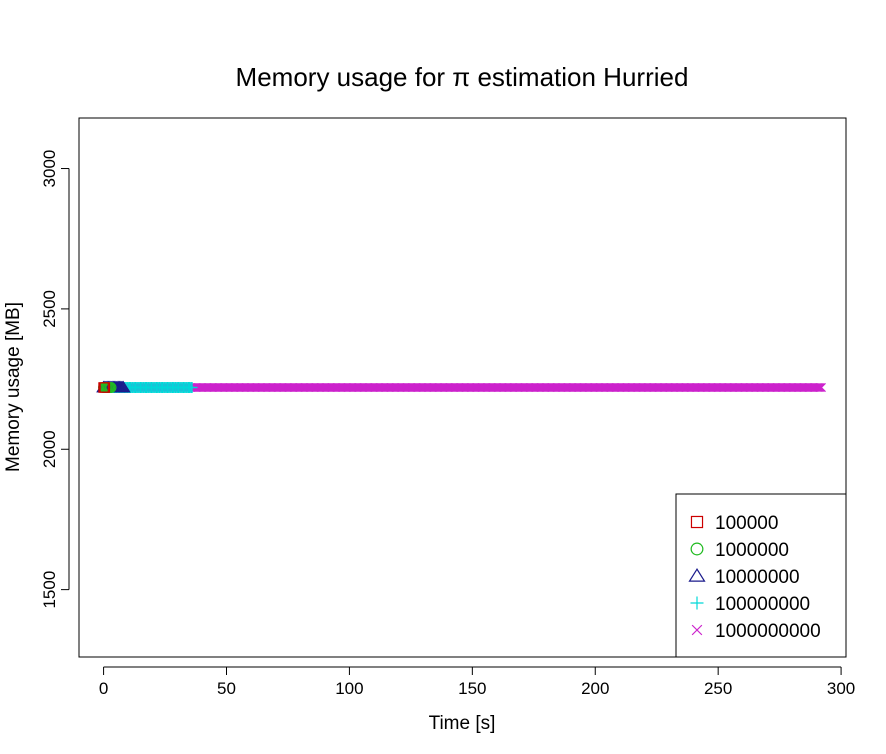 This screenshot has height=754, width=886. Describe the element at coordinates (746, 523) in the screenshot. I see `legend-label: 100000` at that location.